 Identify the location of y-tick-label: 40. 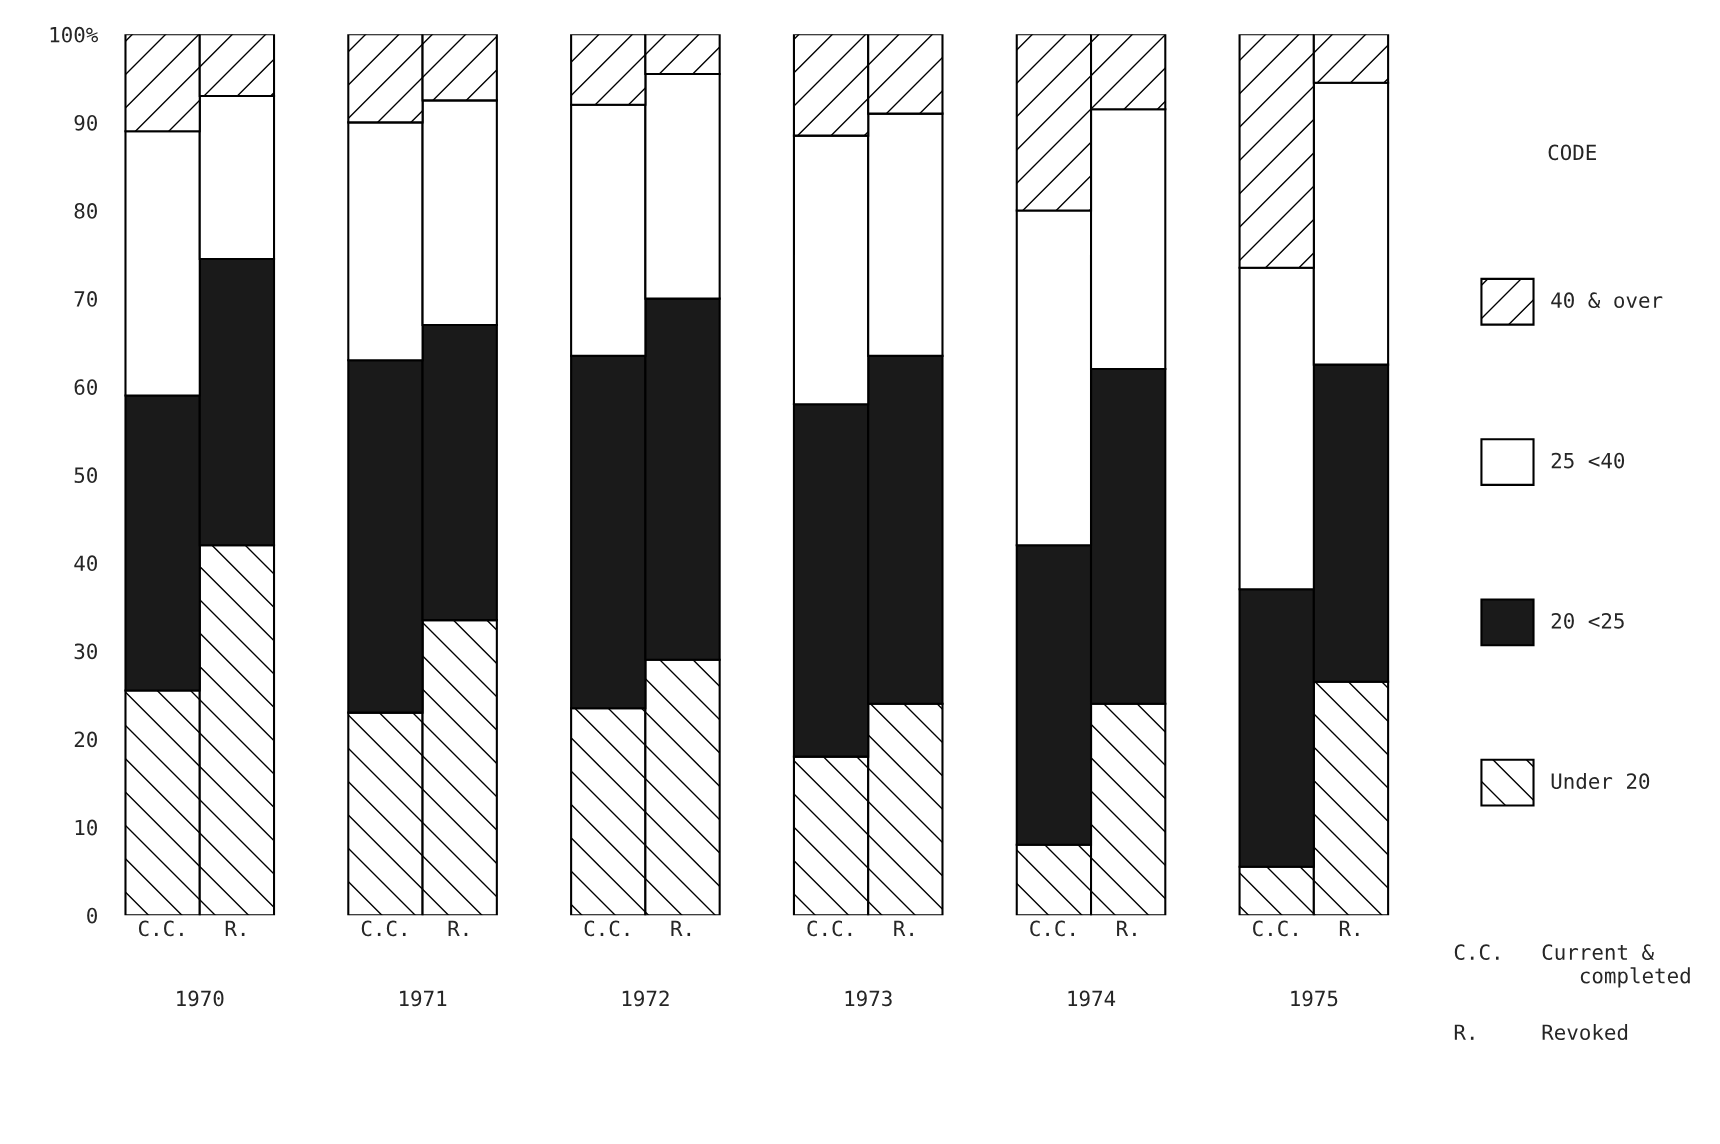
(85, 563).